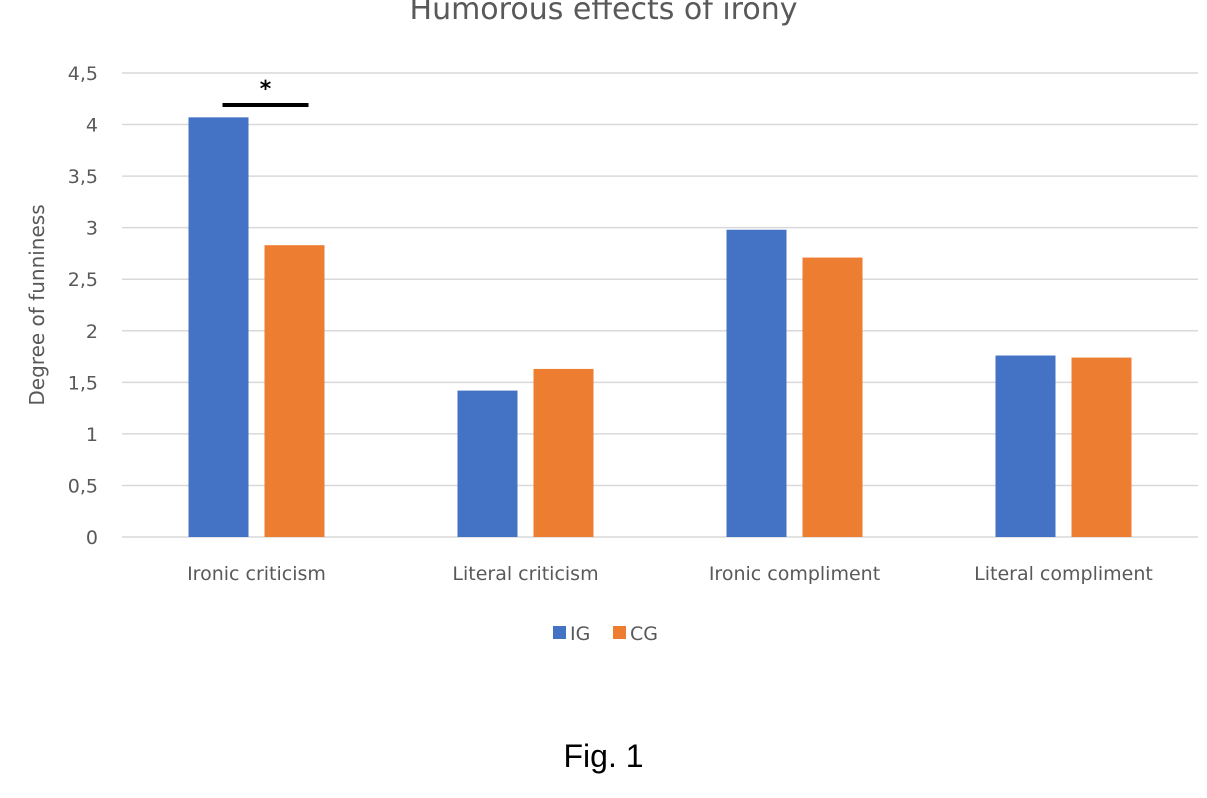 Image resolution: width=1207 pixels, height=798 pixels. I want to click on x-tick-label: Literal criticism, so click(525, 574).